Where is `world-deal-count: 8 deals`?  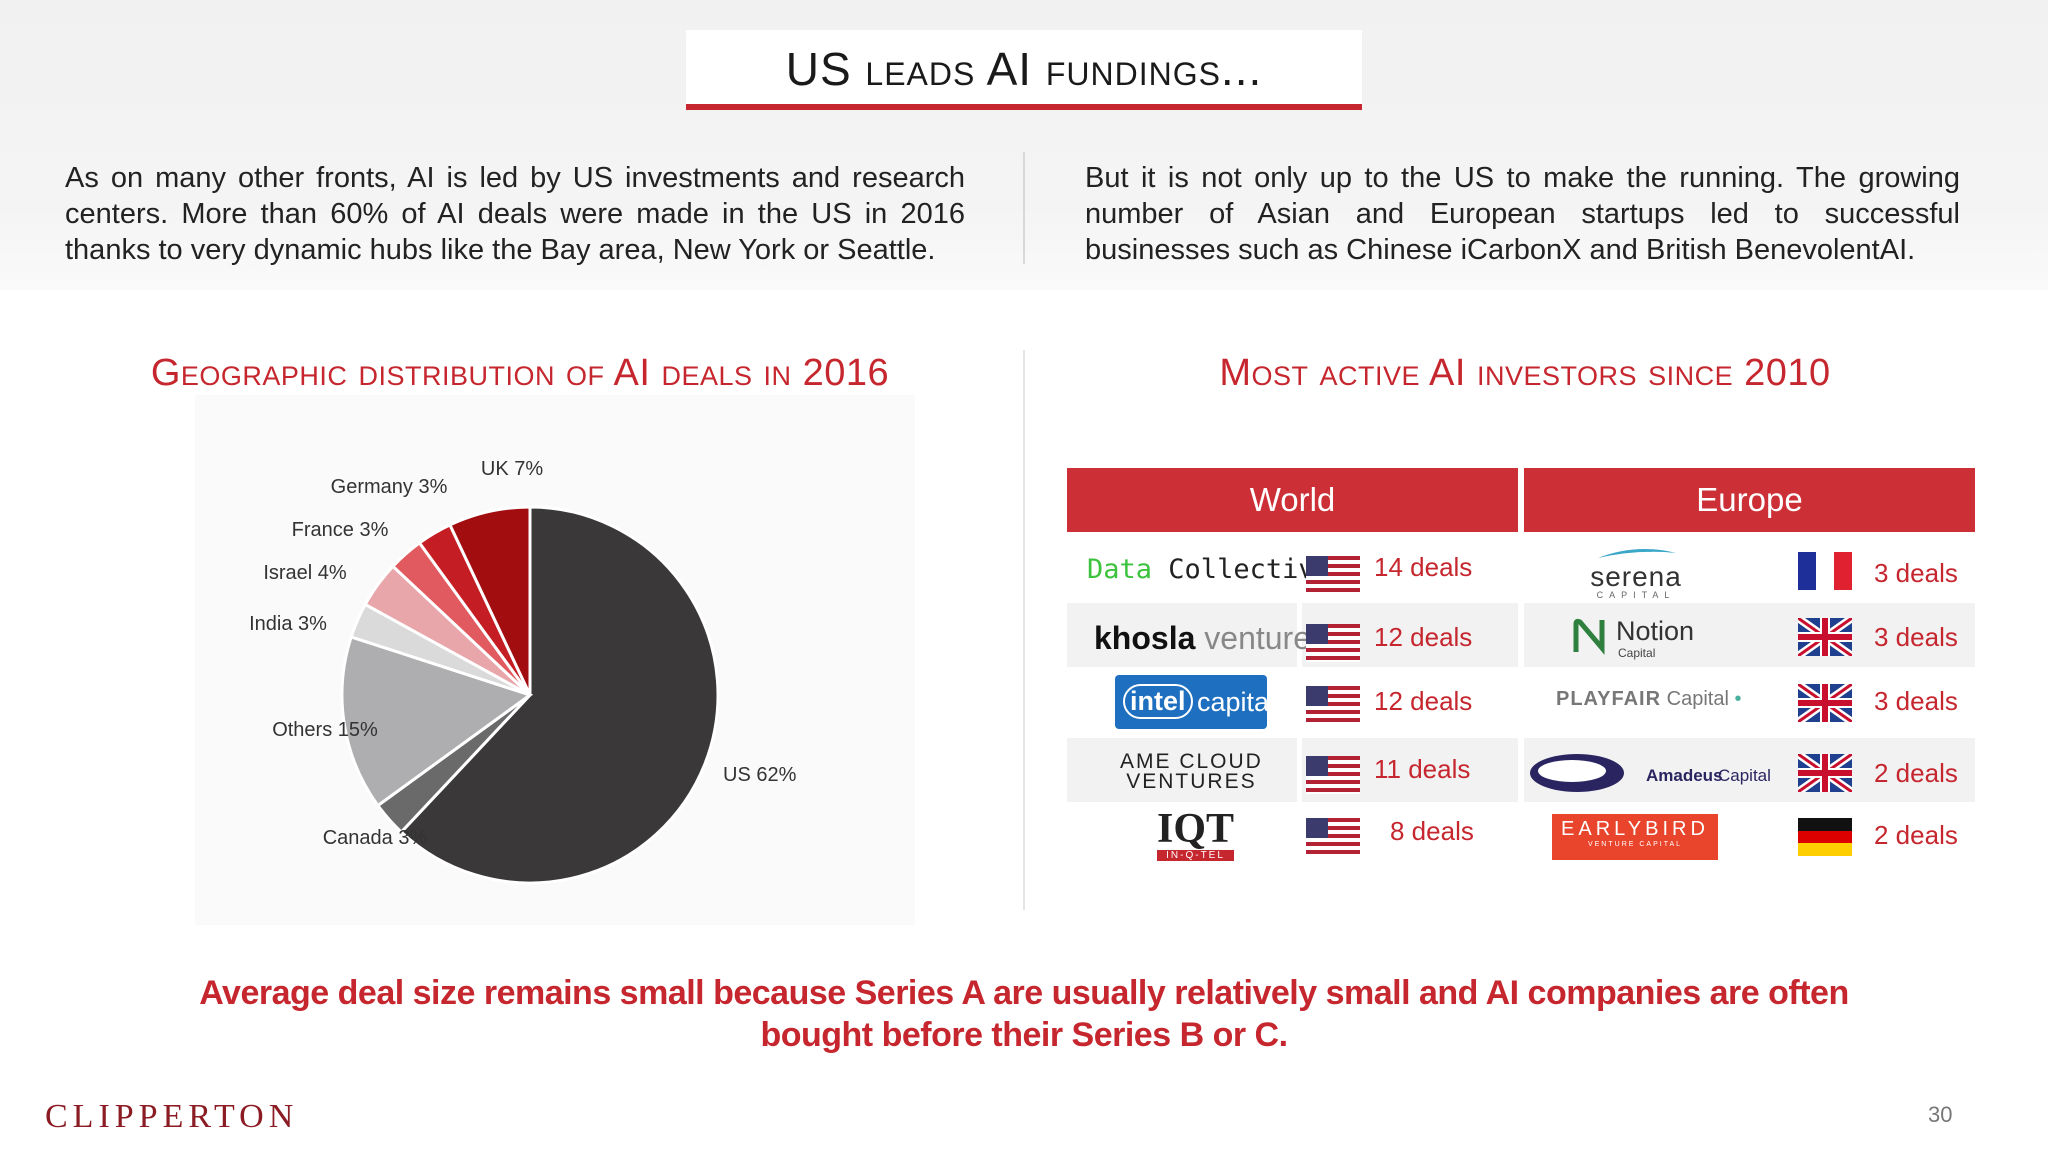
world-deal-count: 8 deals is located at coordinates (1432, 831).